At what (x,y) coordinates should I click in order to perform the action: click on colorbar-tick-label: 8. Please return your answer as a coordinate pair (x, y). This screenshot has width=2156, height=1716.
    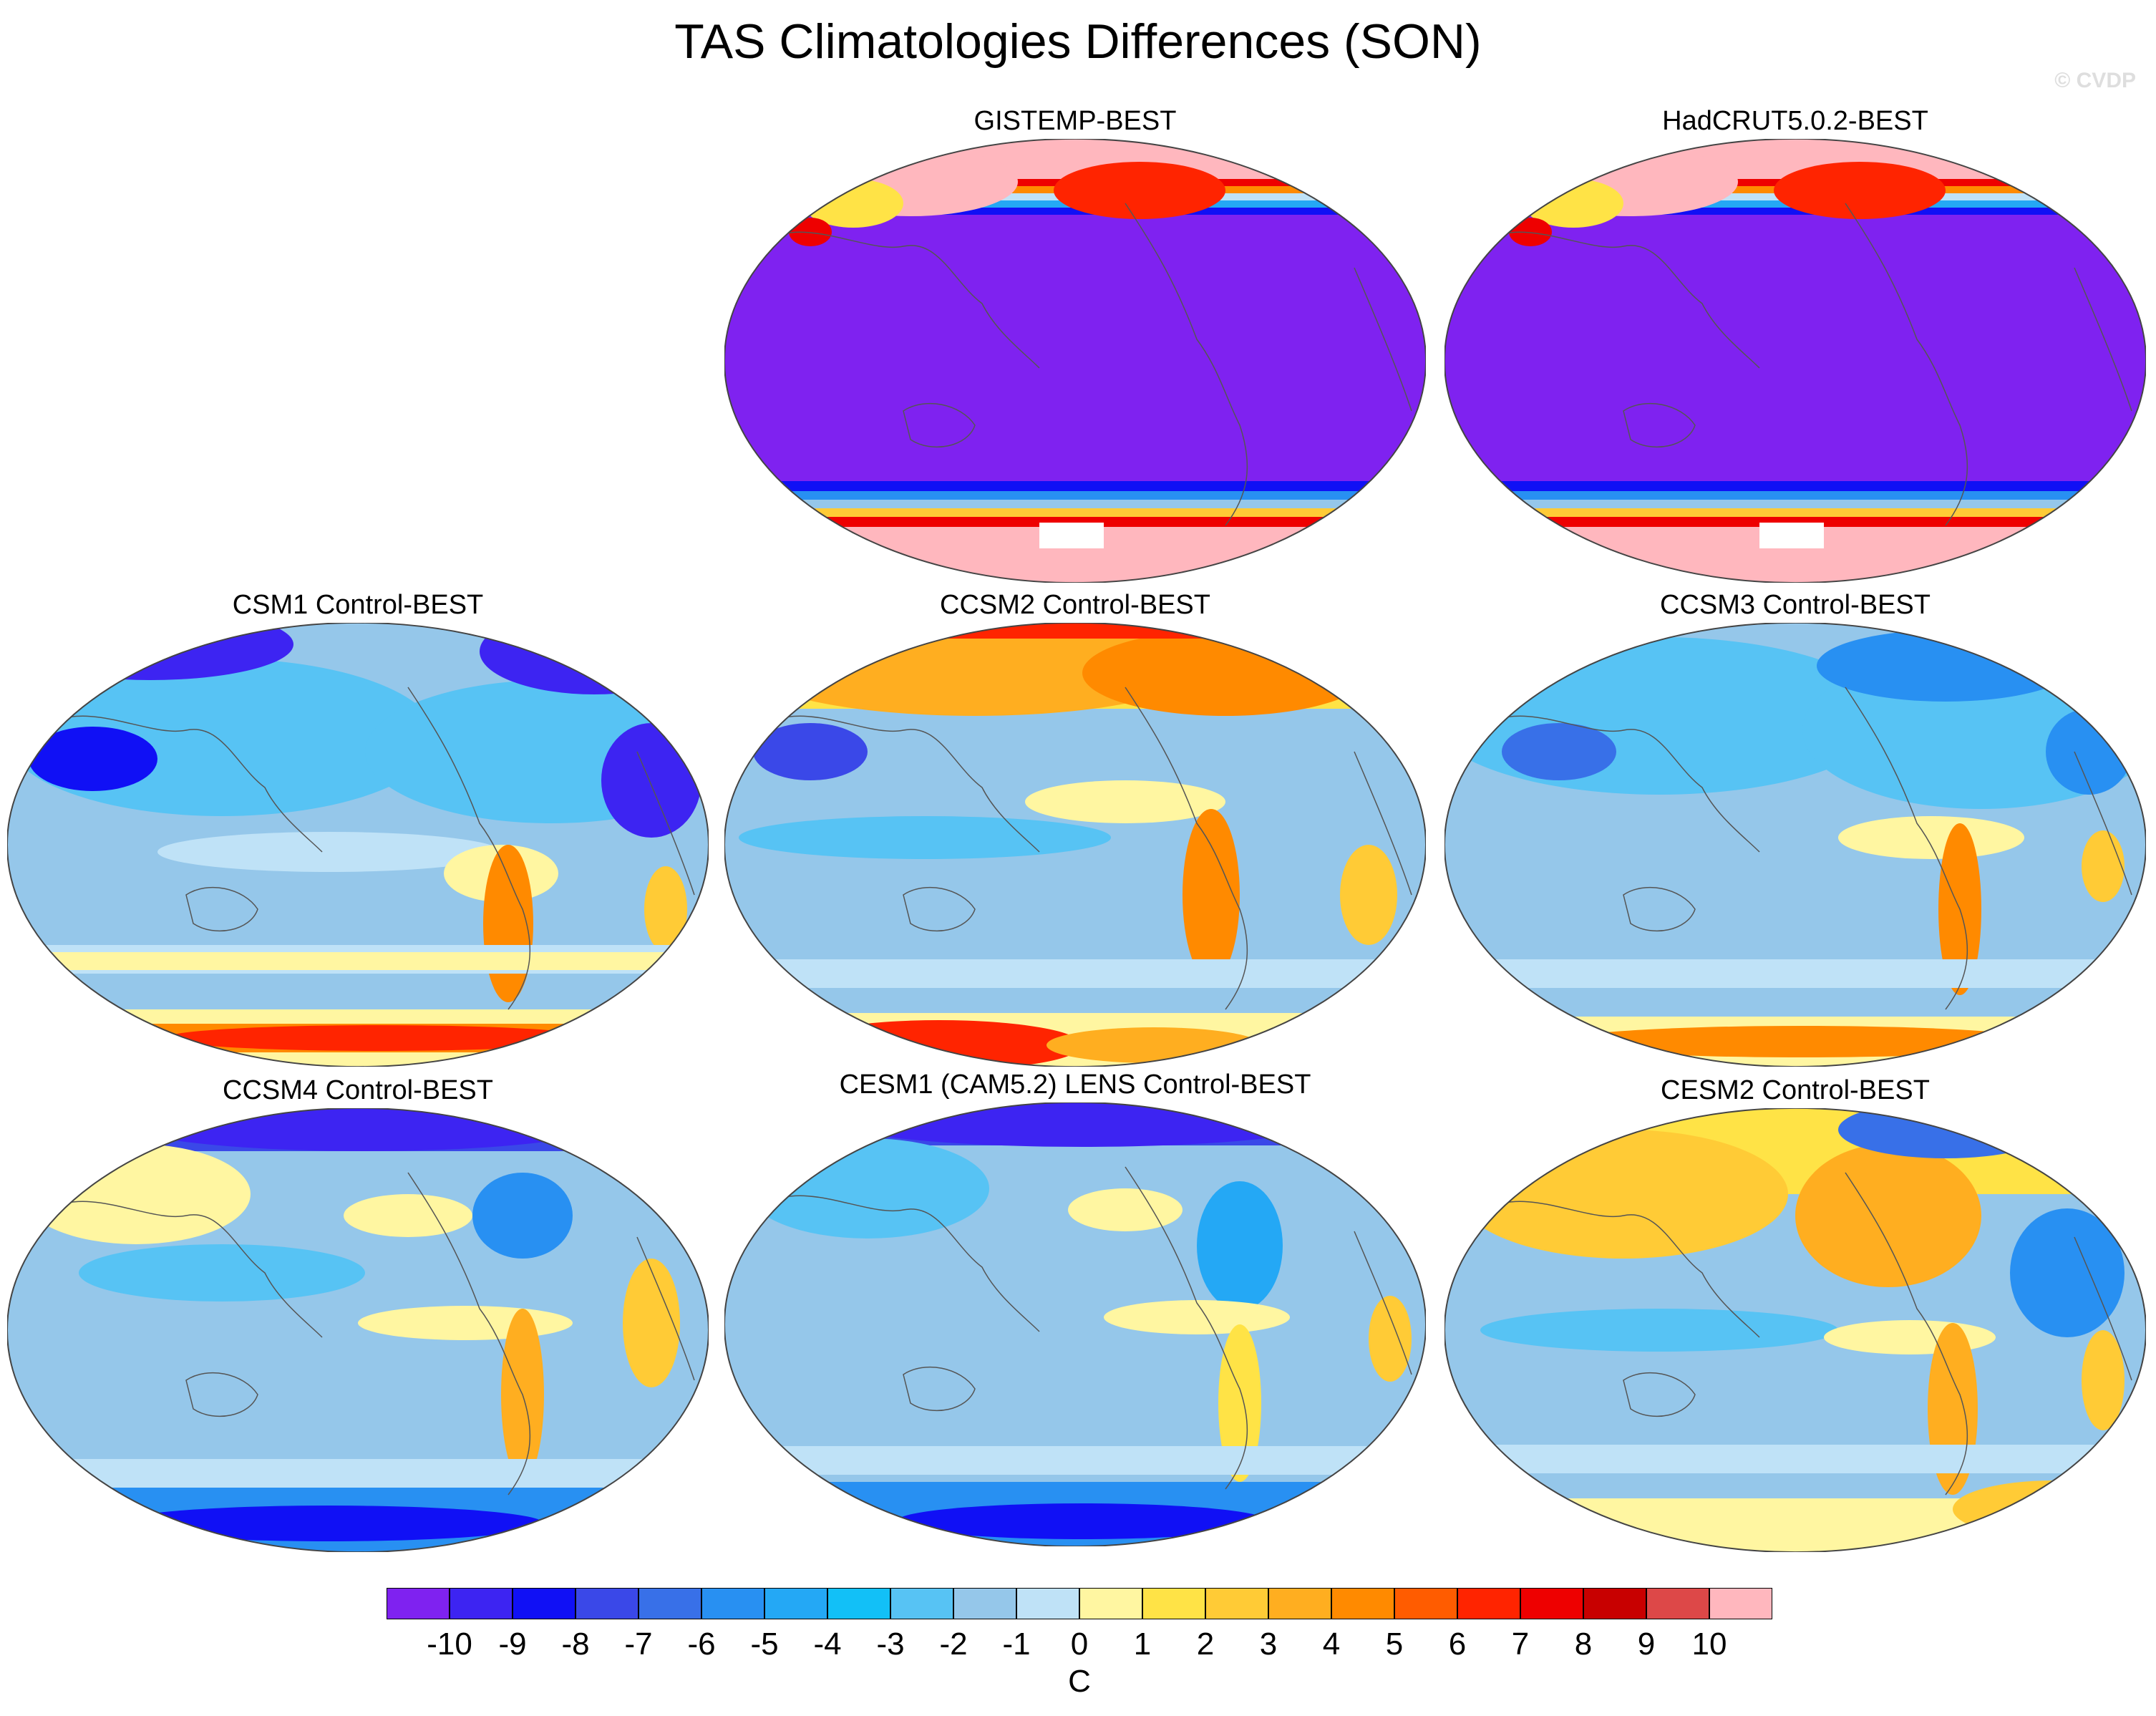
    Looking at the image, I should click on (1583, 1644).